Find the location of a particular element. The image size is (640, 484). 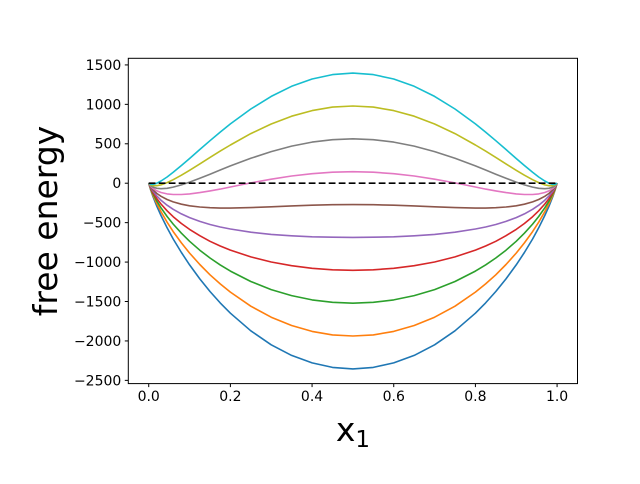

x-tick-label: 0.2 is located at coordinates (230, 397).